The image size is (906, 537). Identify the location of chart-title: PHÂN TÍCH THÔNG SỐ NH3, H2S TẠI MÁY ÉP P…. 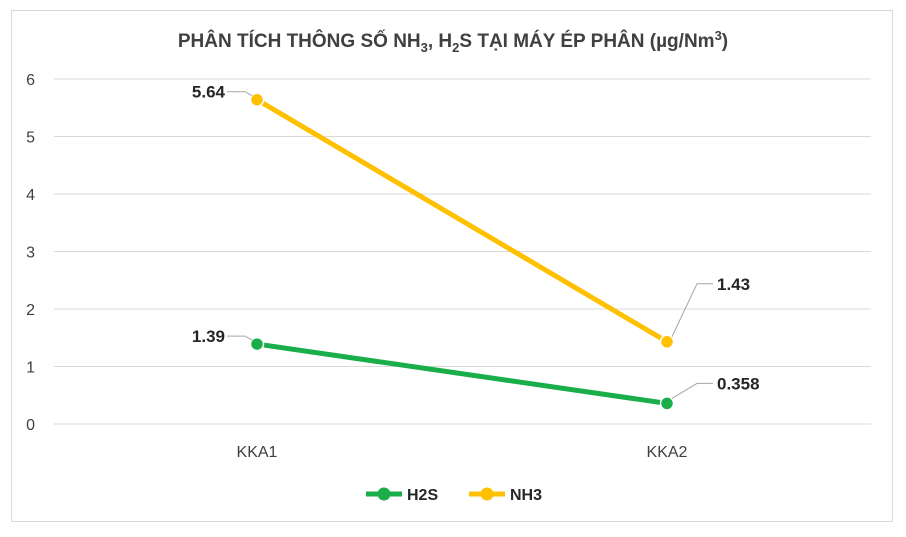
(453, 41).